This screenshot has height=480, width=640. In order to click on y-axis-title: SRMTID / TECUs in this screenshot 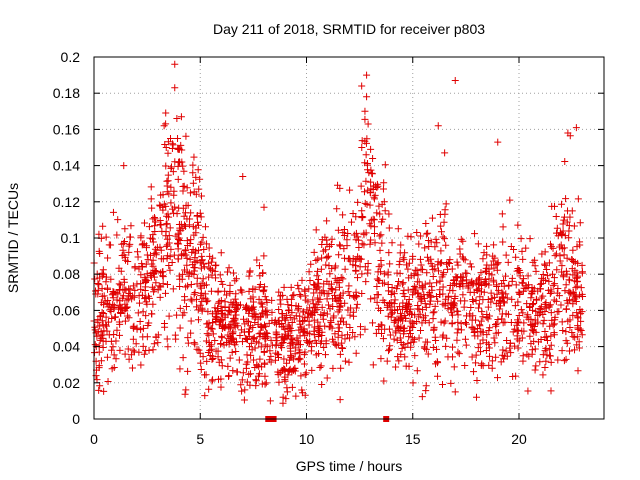, I will do `click(13, 238)`.